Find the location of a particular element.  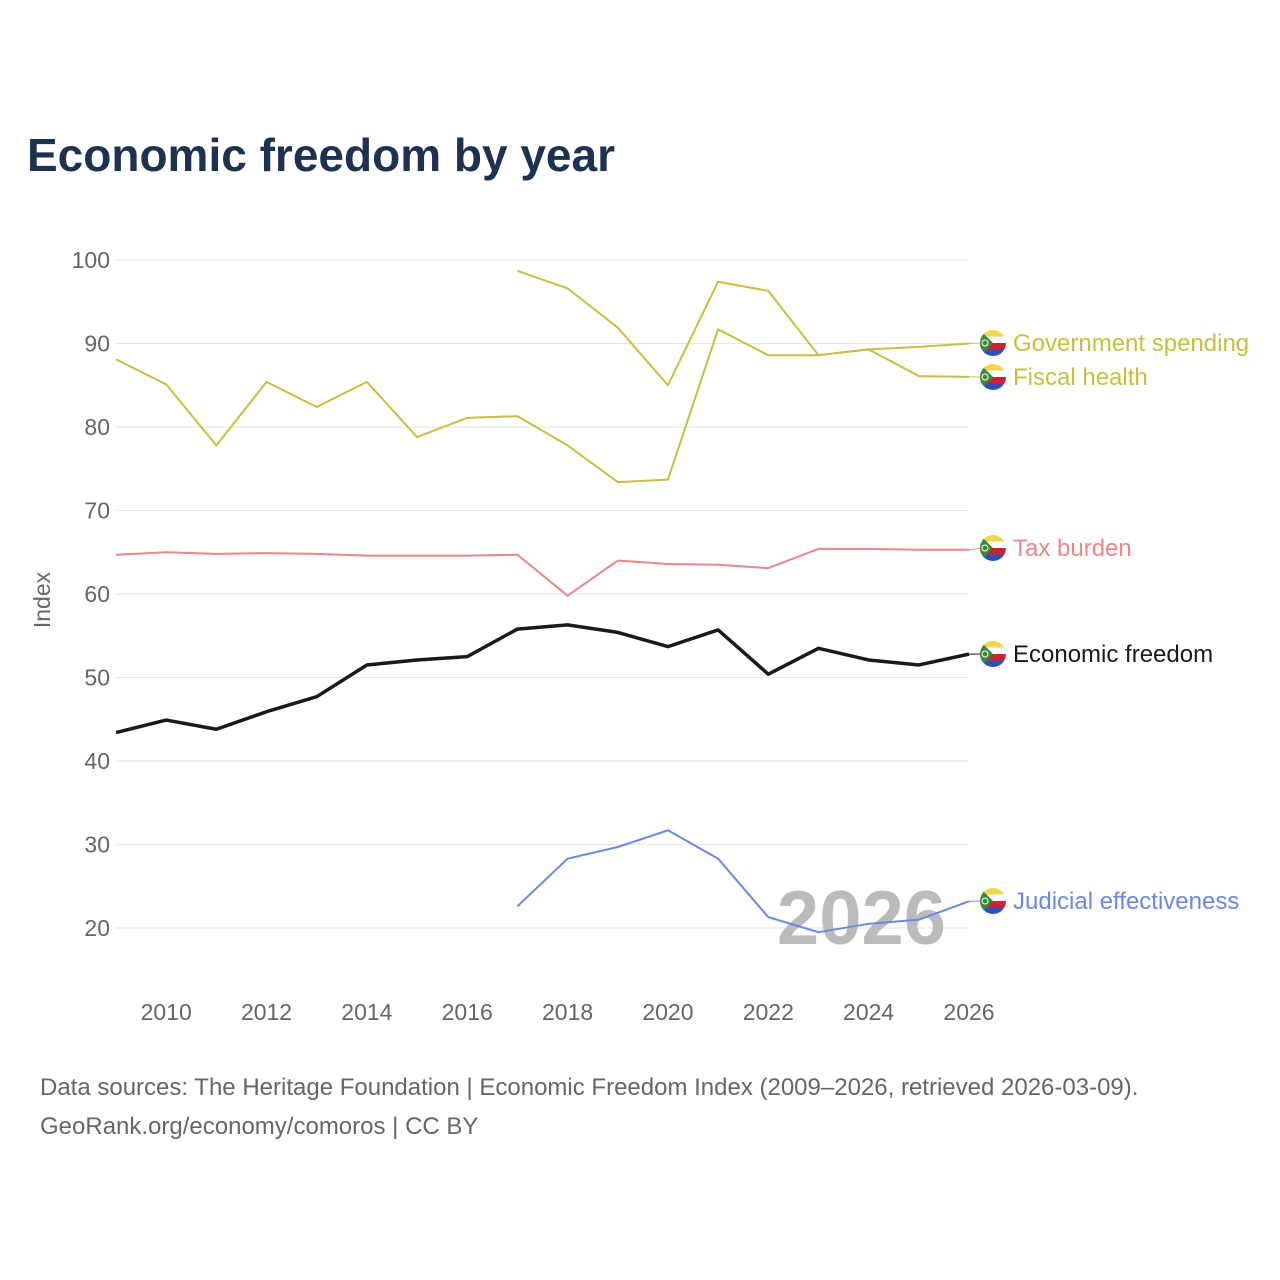

series-line-economic-freedom is located at coordinates (542, 679).